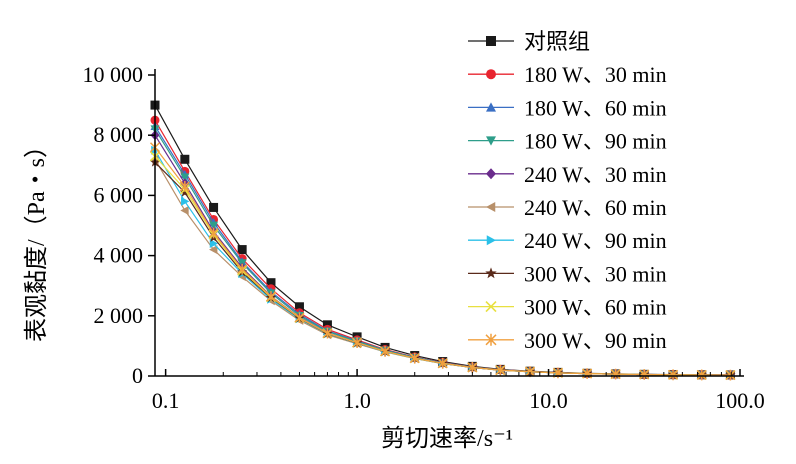 This screenshot has width=796, height=464. I want to click on legend-item-4: 180 W、90 min, so click(567, 141).